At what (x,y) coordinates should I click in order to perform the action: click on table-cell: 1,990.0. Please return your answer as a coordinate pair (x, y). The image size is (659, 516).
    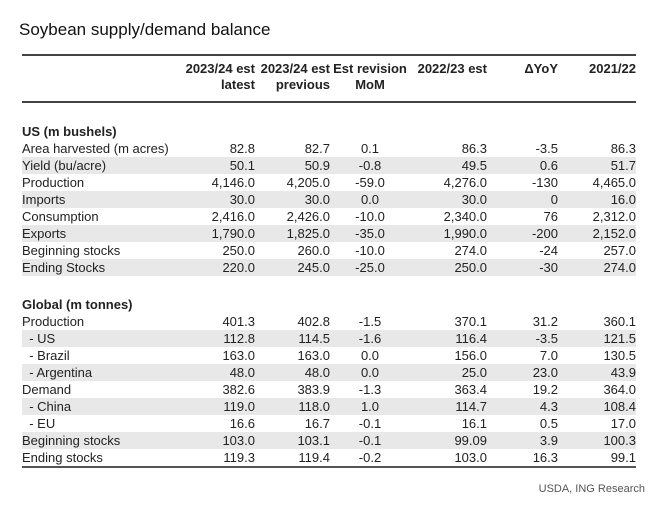
    Looking at the image, I should click on (448, 233).